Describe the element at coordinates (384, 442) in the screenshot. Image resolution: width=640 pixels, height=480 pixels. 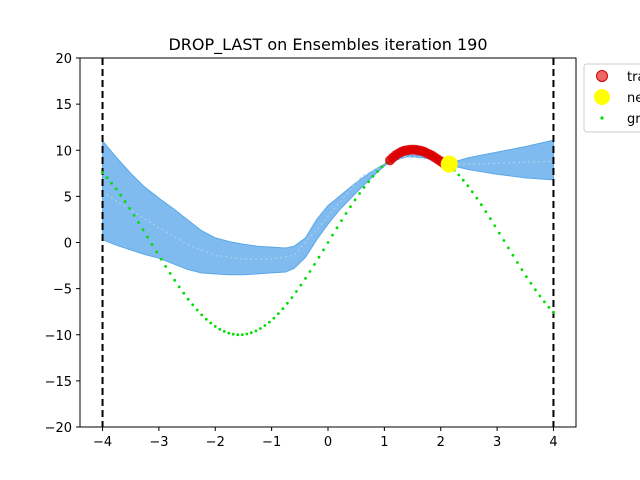
I see `x-tick-label: 1` at that location.